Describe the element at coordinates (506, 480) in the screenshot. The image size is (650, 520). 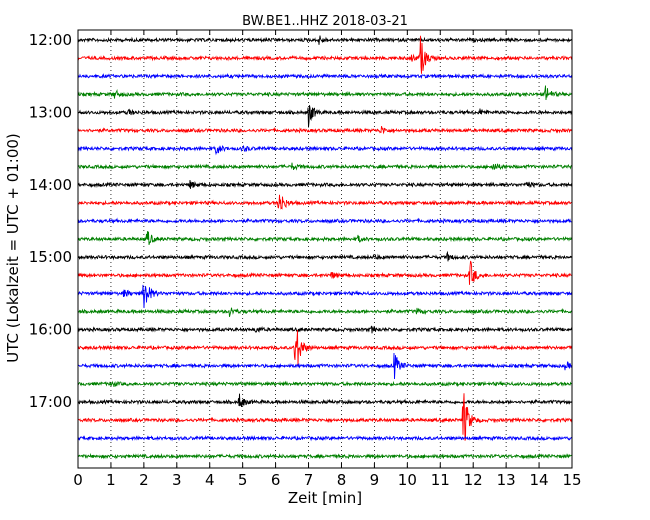
I see `x-tick-label: 13` at that location.